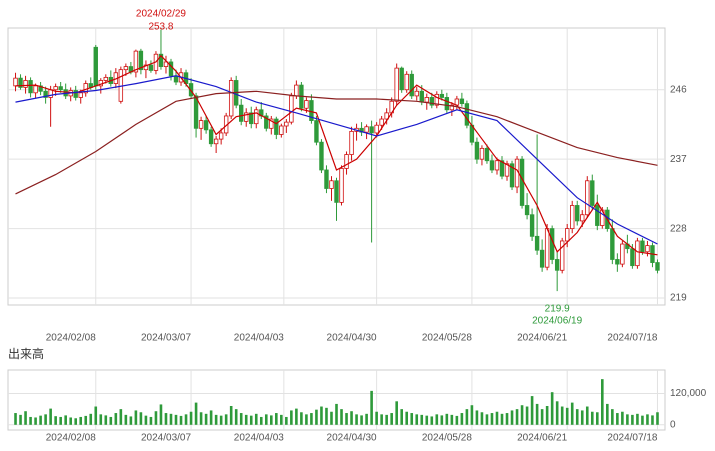  What do you see at coordinates (336, 400) in the screenshot?
I see `volume-panel` at bounding box center [336, 400].